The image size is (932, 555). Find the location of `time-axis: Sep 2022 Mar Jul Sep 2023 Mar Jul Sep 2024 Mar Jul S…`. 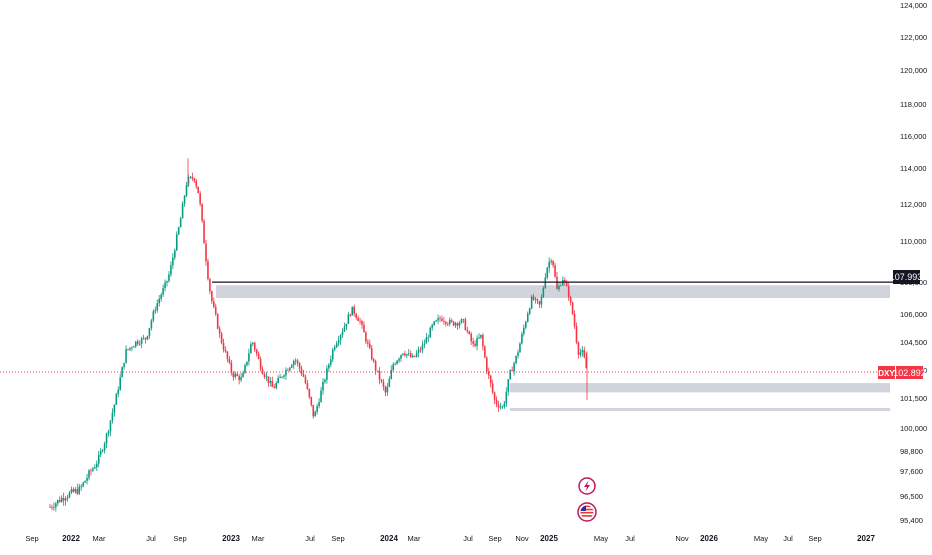

time-axis: Sep 2022 Mar Jul Sep 2023 Mar Jul Sep 2024 Mar Jul S… is located at coordinates (450, 538).